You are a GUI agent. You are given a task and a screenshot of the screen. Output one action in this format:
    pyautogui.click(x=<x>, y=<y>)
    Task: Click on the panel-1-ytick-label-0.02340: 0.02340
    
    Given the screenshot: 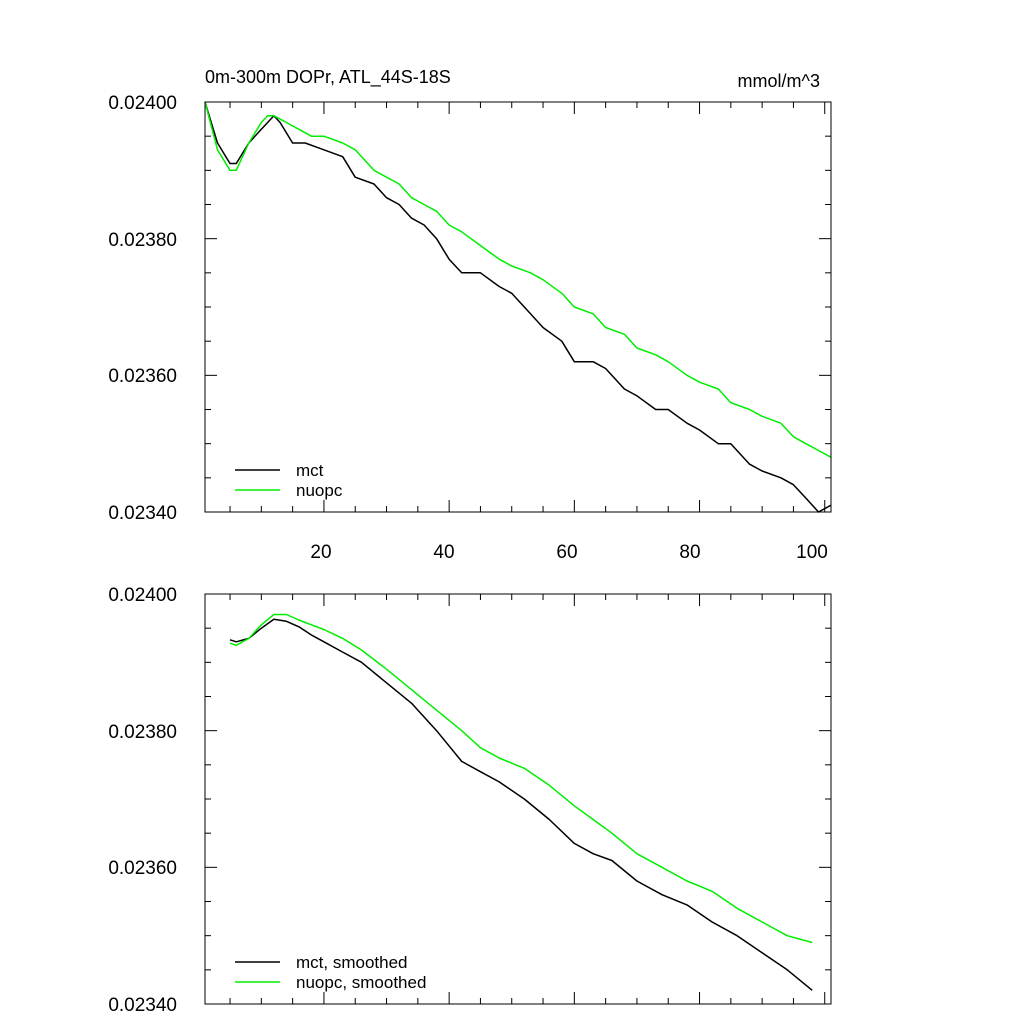 What is the action you would take?
    pyautogui.click(x=142, y=513)
    